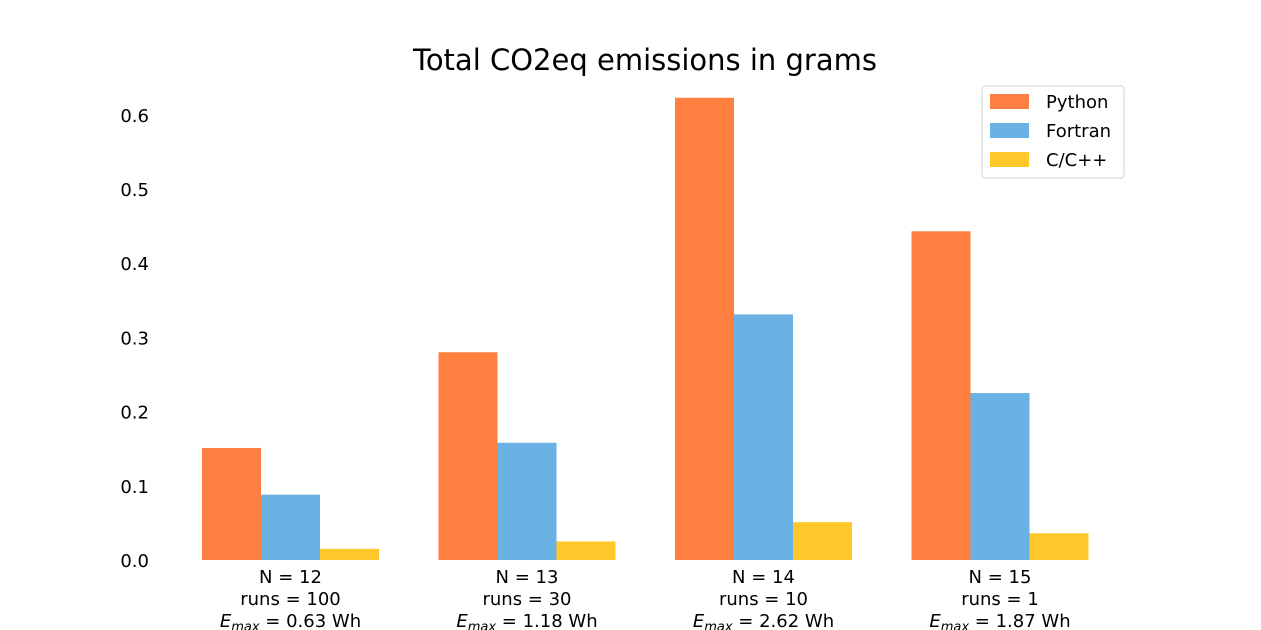  I want to click on legend-label: Fortran, so click(1078, 131).